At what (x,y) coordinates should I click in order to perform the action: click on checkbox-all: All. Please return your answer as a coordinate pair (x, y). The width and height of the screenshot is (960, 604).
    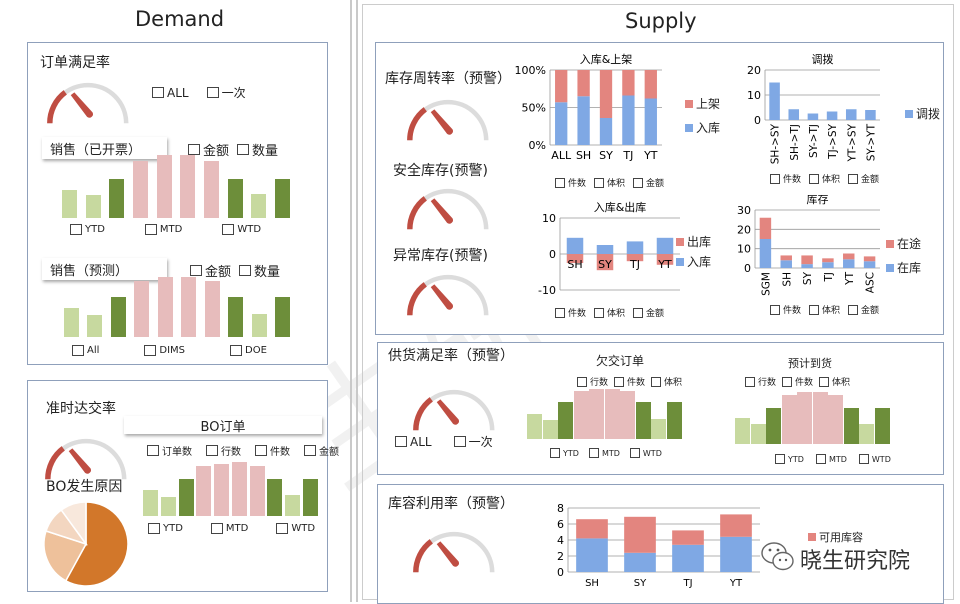
    Looking at the image, I should click on (85, 350).